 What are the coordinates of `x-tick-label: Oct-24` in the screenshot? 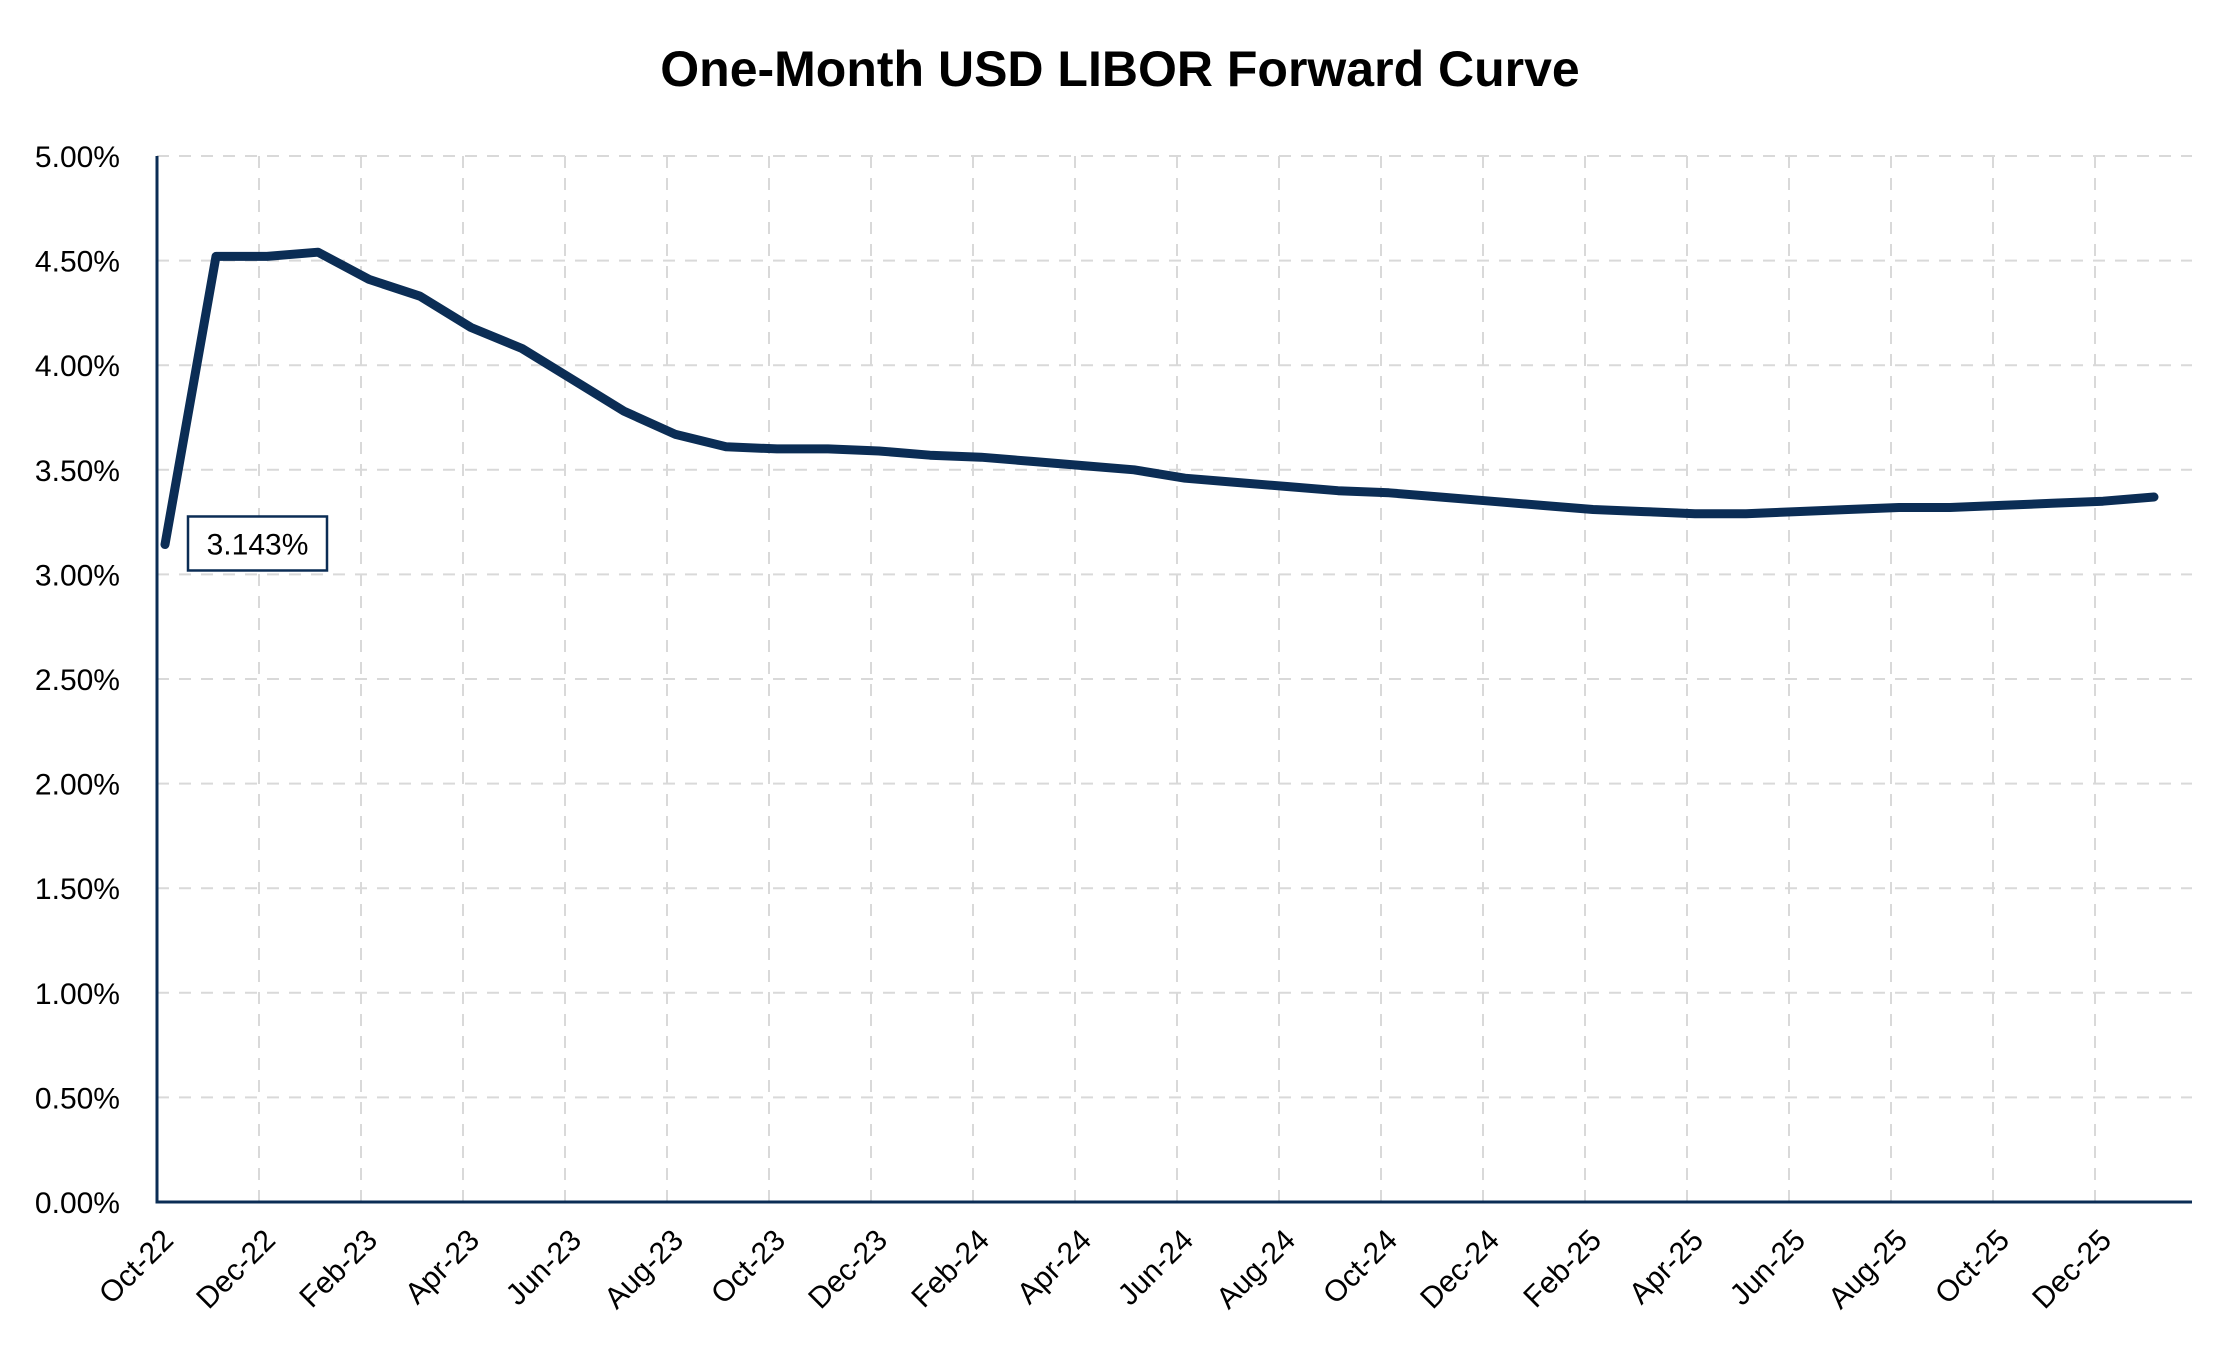 It's located at (1360, 1267).